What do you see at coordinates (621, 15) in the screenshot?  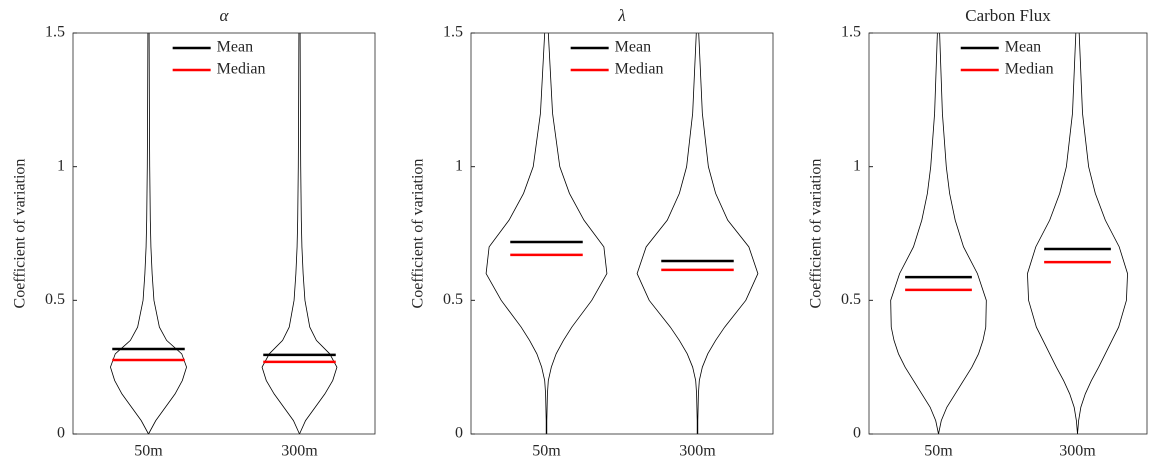 I see `chart-title: λ` at bounding box center [621, 15].